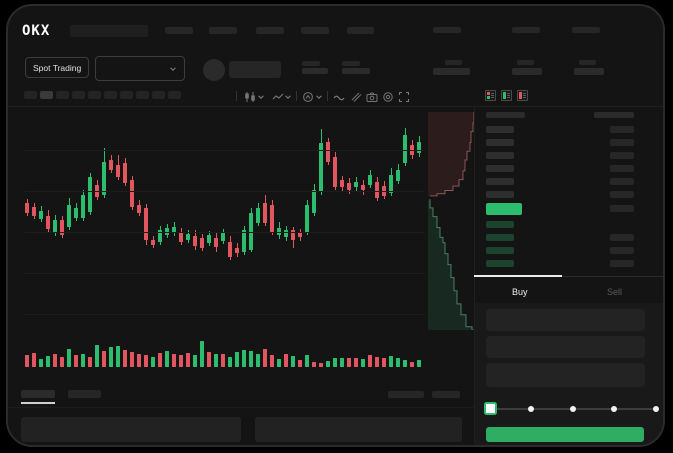  I want to click on wave-icon, so click(339, 97).